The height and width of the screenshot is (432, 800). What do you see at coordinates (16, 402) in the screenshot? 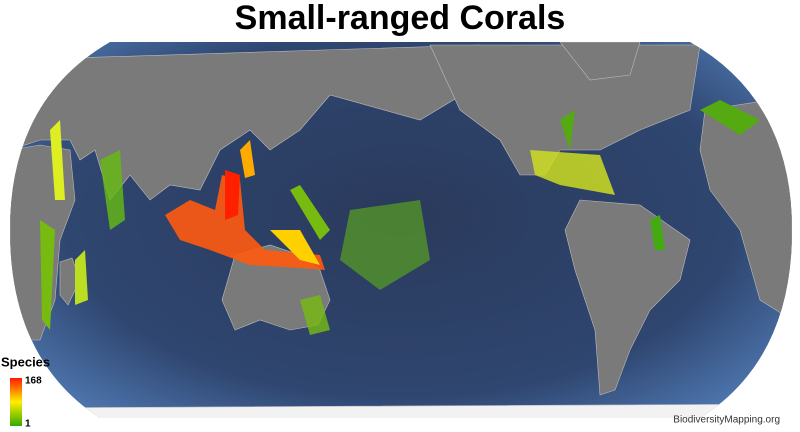
I see `legend-scale` at bounding box center [16, 402].